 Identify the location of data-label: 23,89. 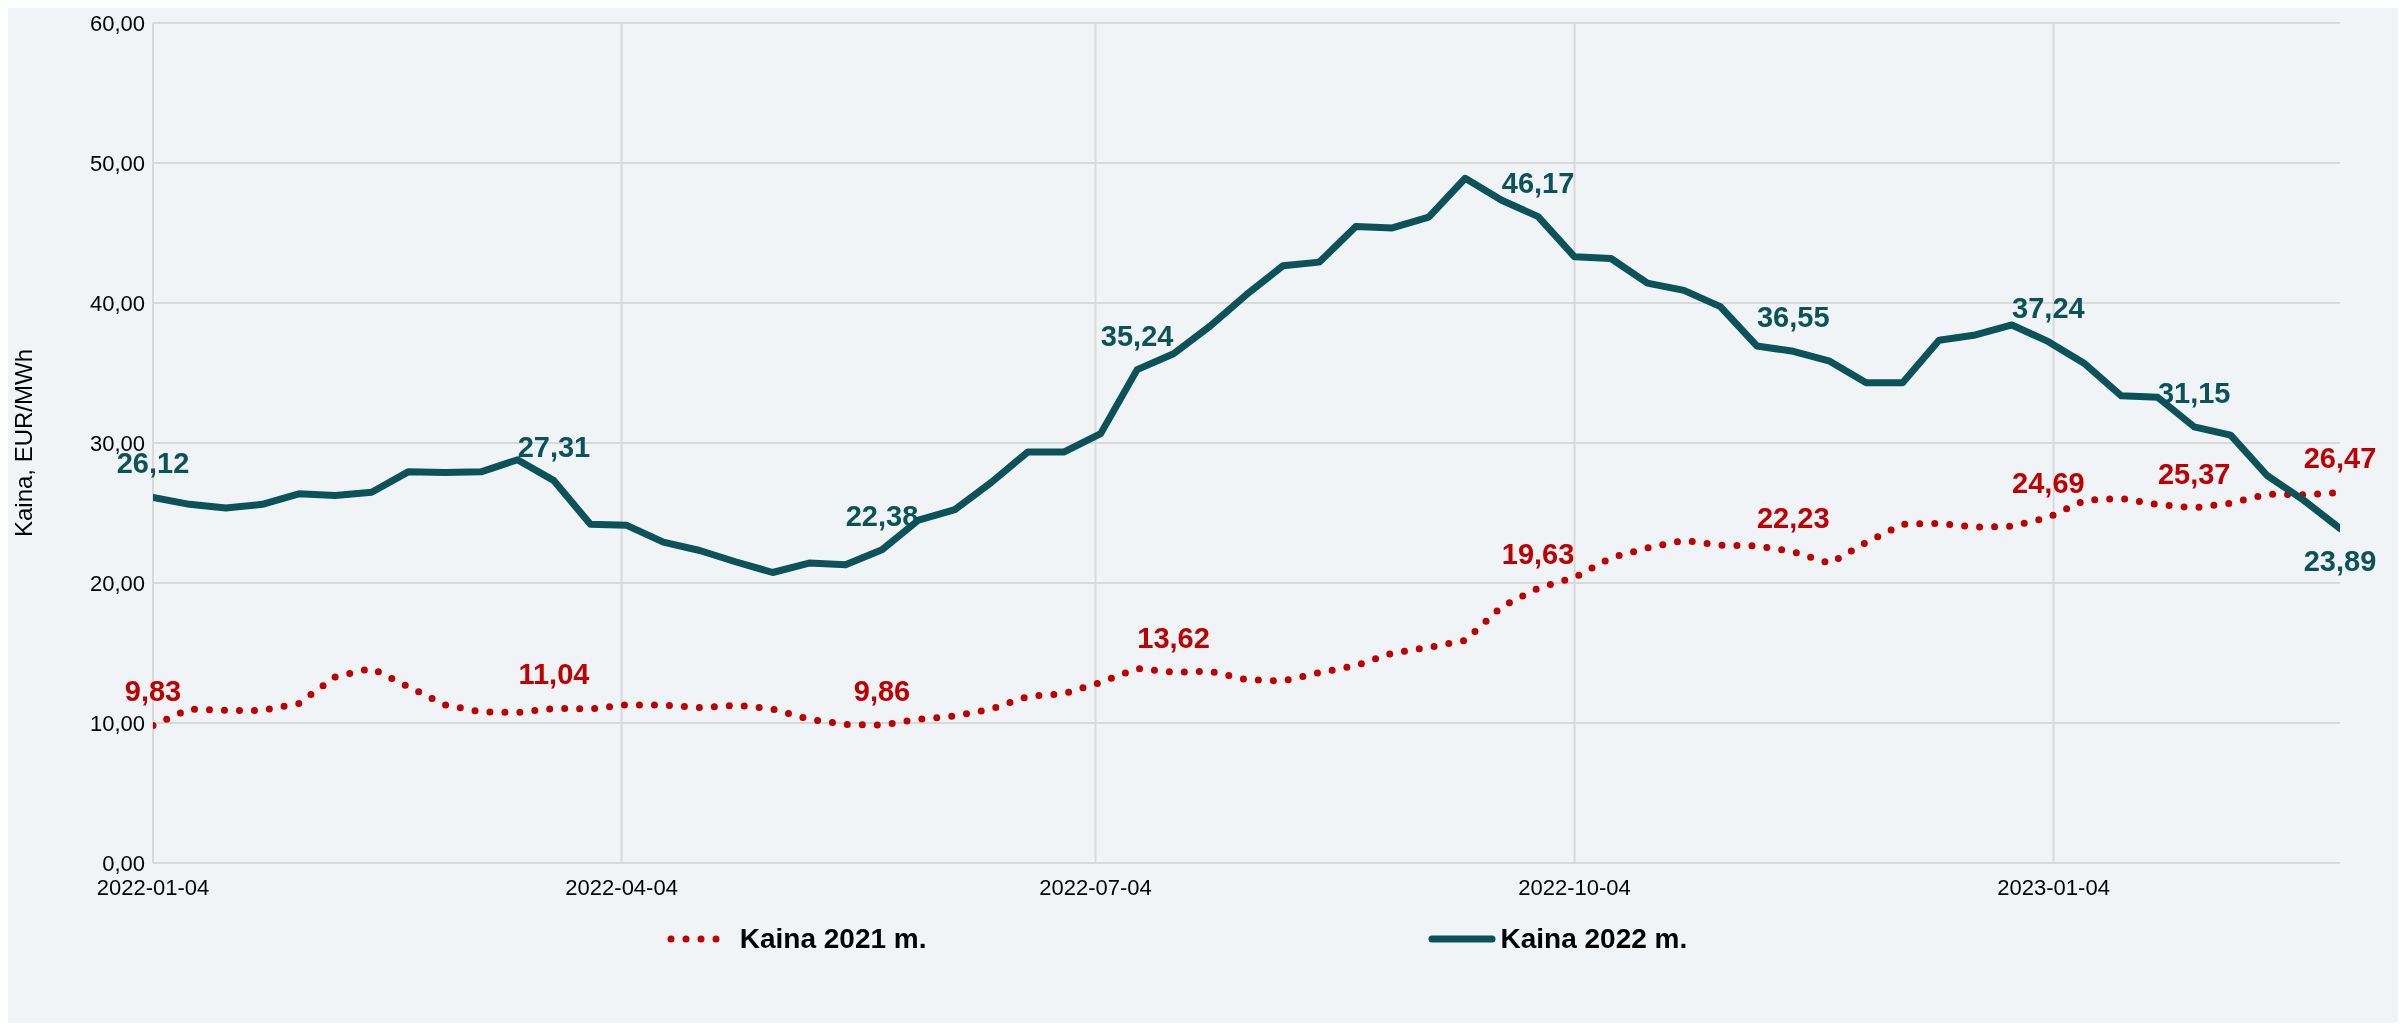
(2340, 560).